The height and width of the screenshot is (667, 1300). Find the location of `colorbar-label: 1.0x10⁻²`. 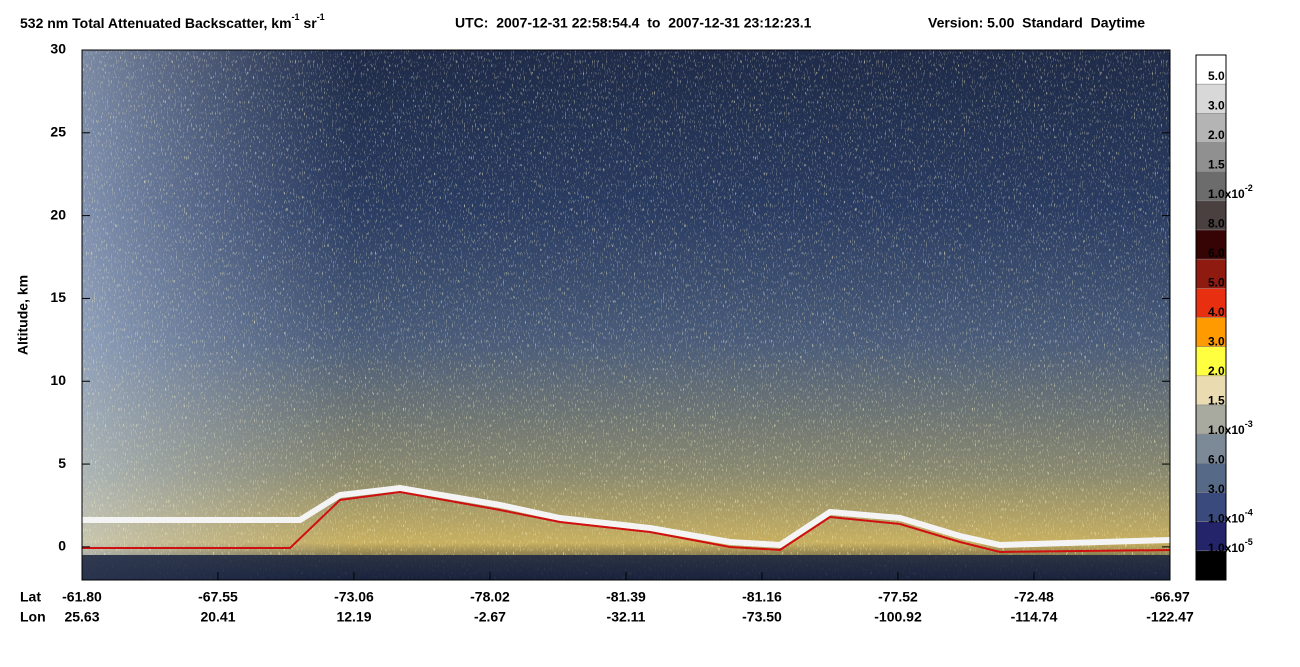

colorbar-label: 1.0x10⁻² is located at coordinates (1230, 192).